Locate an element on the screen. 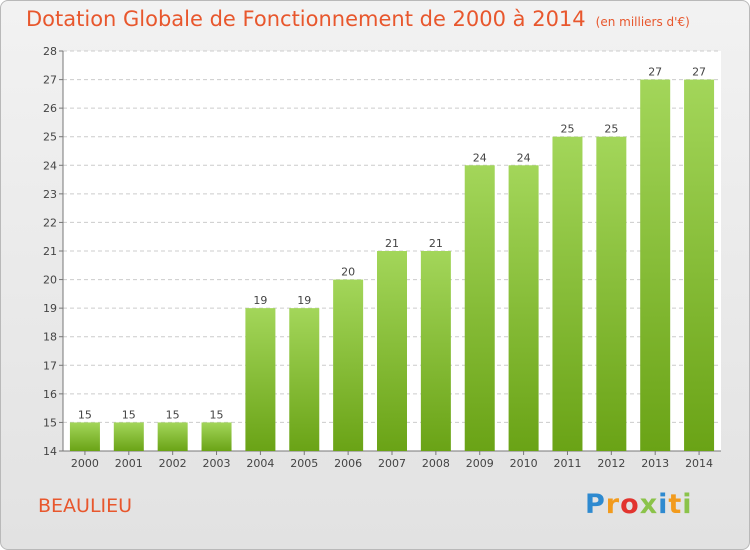 The height and width of the screenshot is (550, 750). y-tick-label: 26 is located at coordinates (50, 108).